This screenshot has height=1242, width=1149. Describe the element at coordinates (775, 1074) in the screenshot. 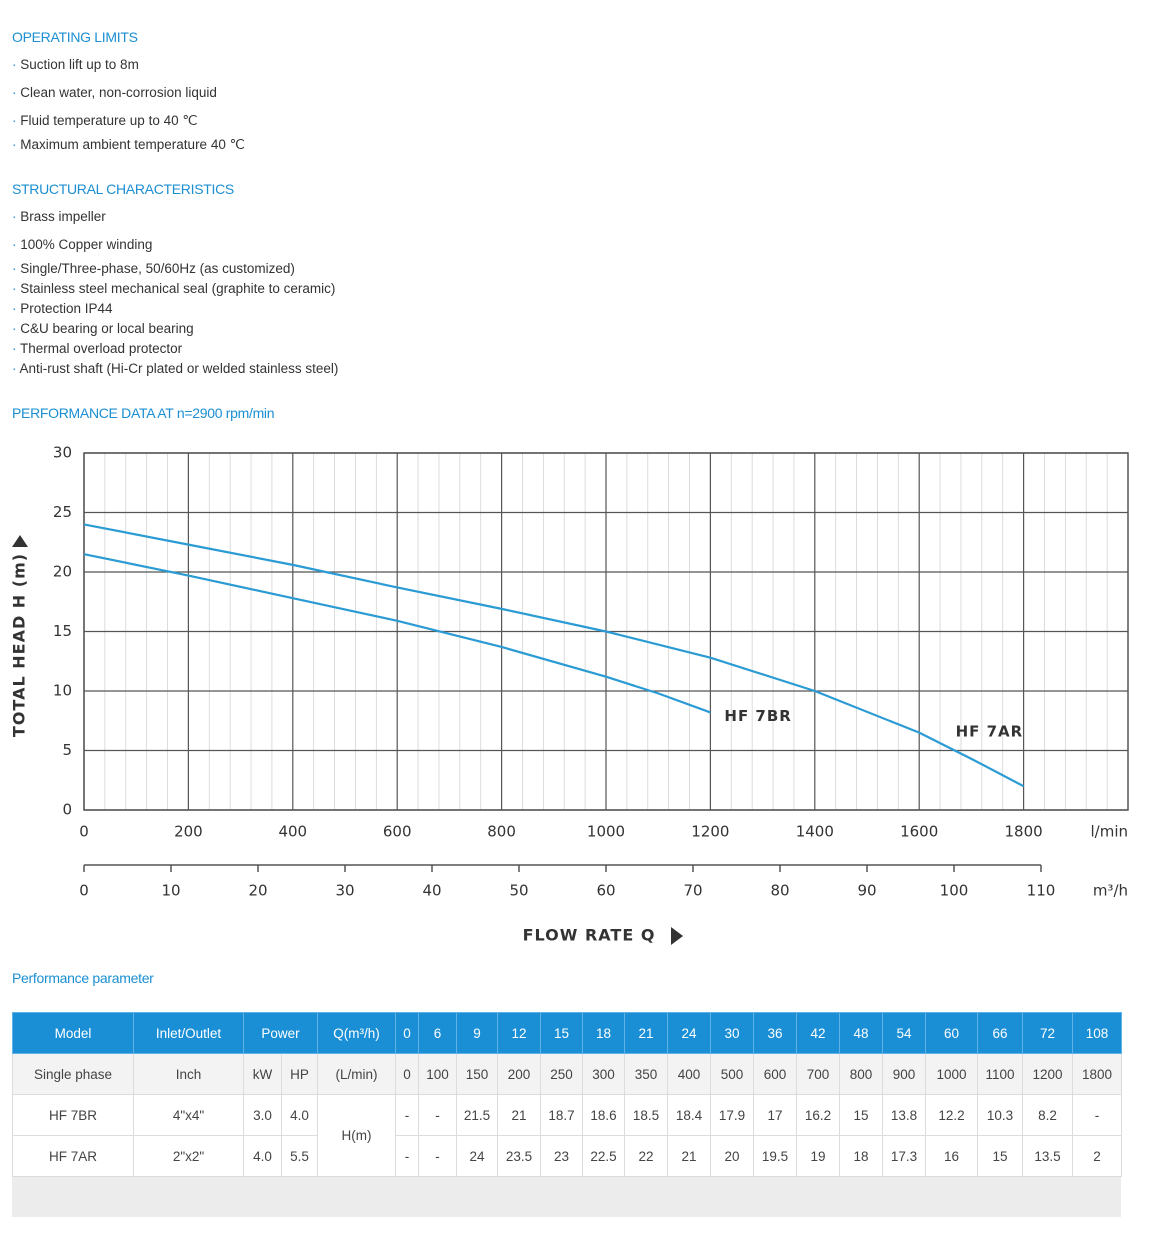

I see `unit-cell: 600` at that location.